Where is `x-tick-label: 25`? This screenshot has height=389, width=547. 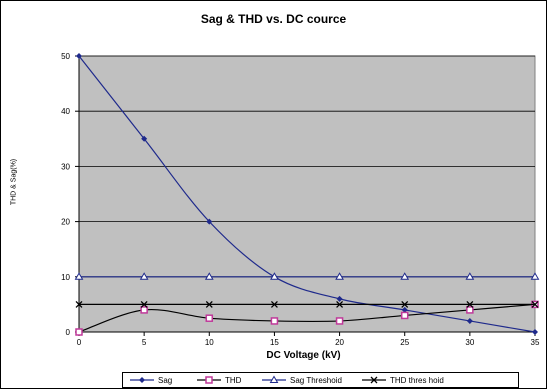 x-tick-label: 25 is located at coordinates (404, 342).